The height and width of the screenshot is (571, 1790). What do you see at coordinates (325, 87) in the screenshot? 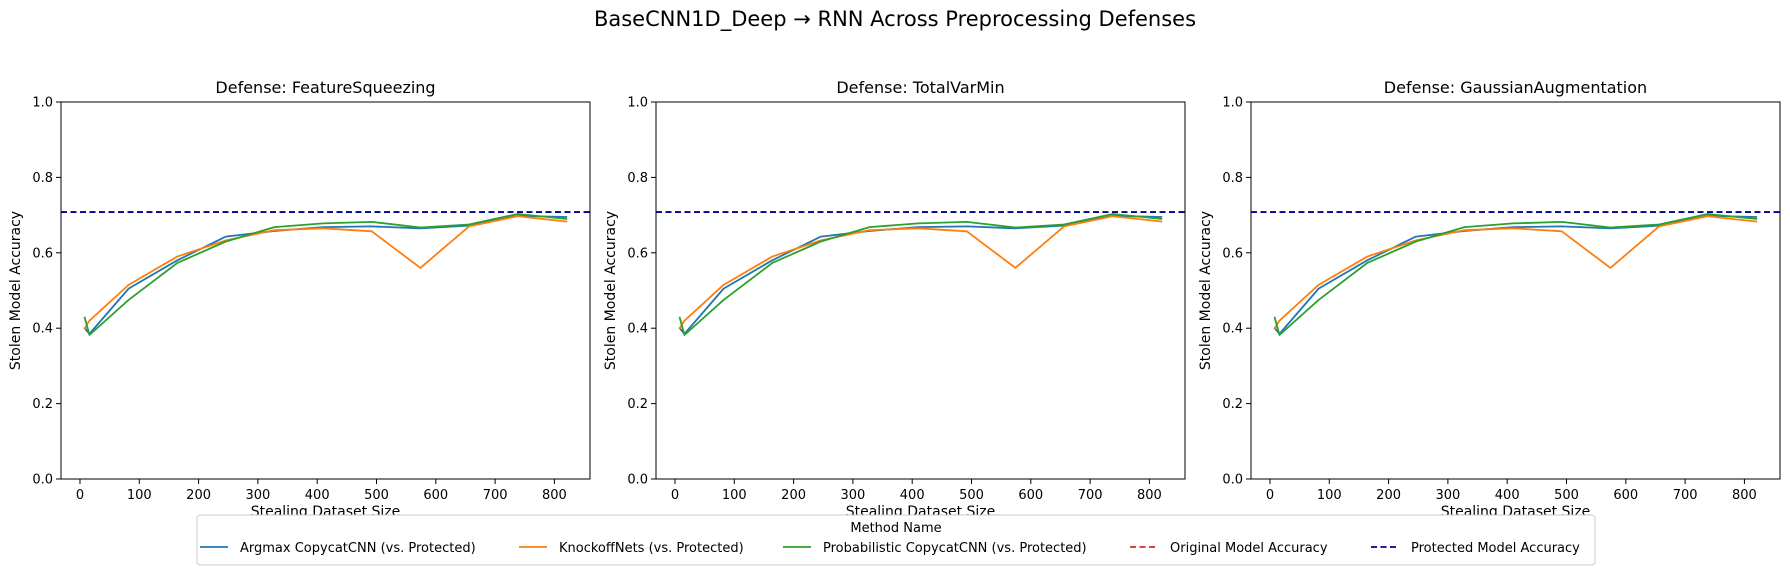
I see `subplot-title: Defense: FeatureSqueezing` at bounding box center [325, 87].